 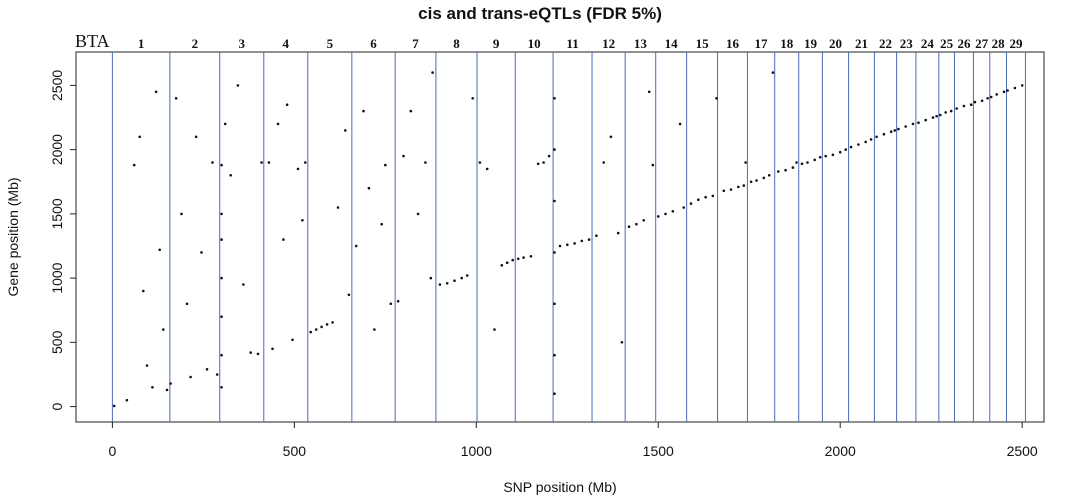 I want to click on x-tick-label: 1500, so click(x=658, y=451).